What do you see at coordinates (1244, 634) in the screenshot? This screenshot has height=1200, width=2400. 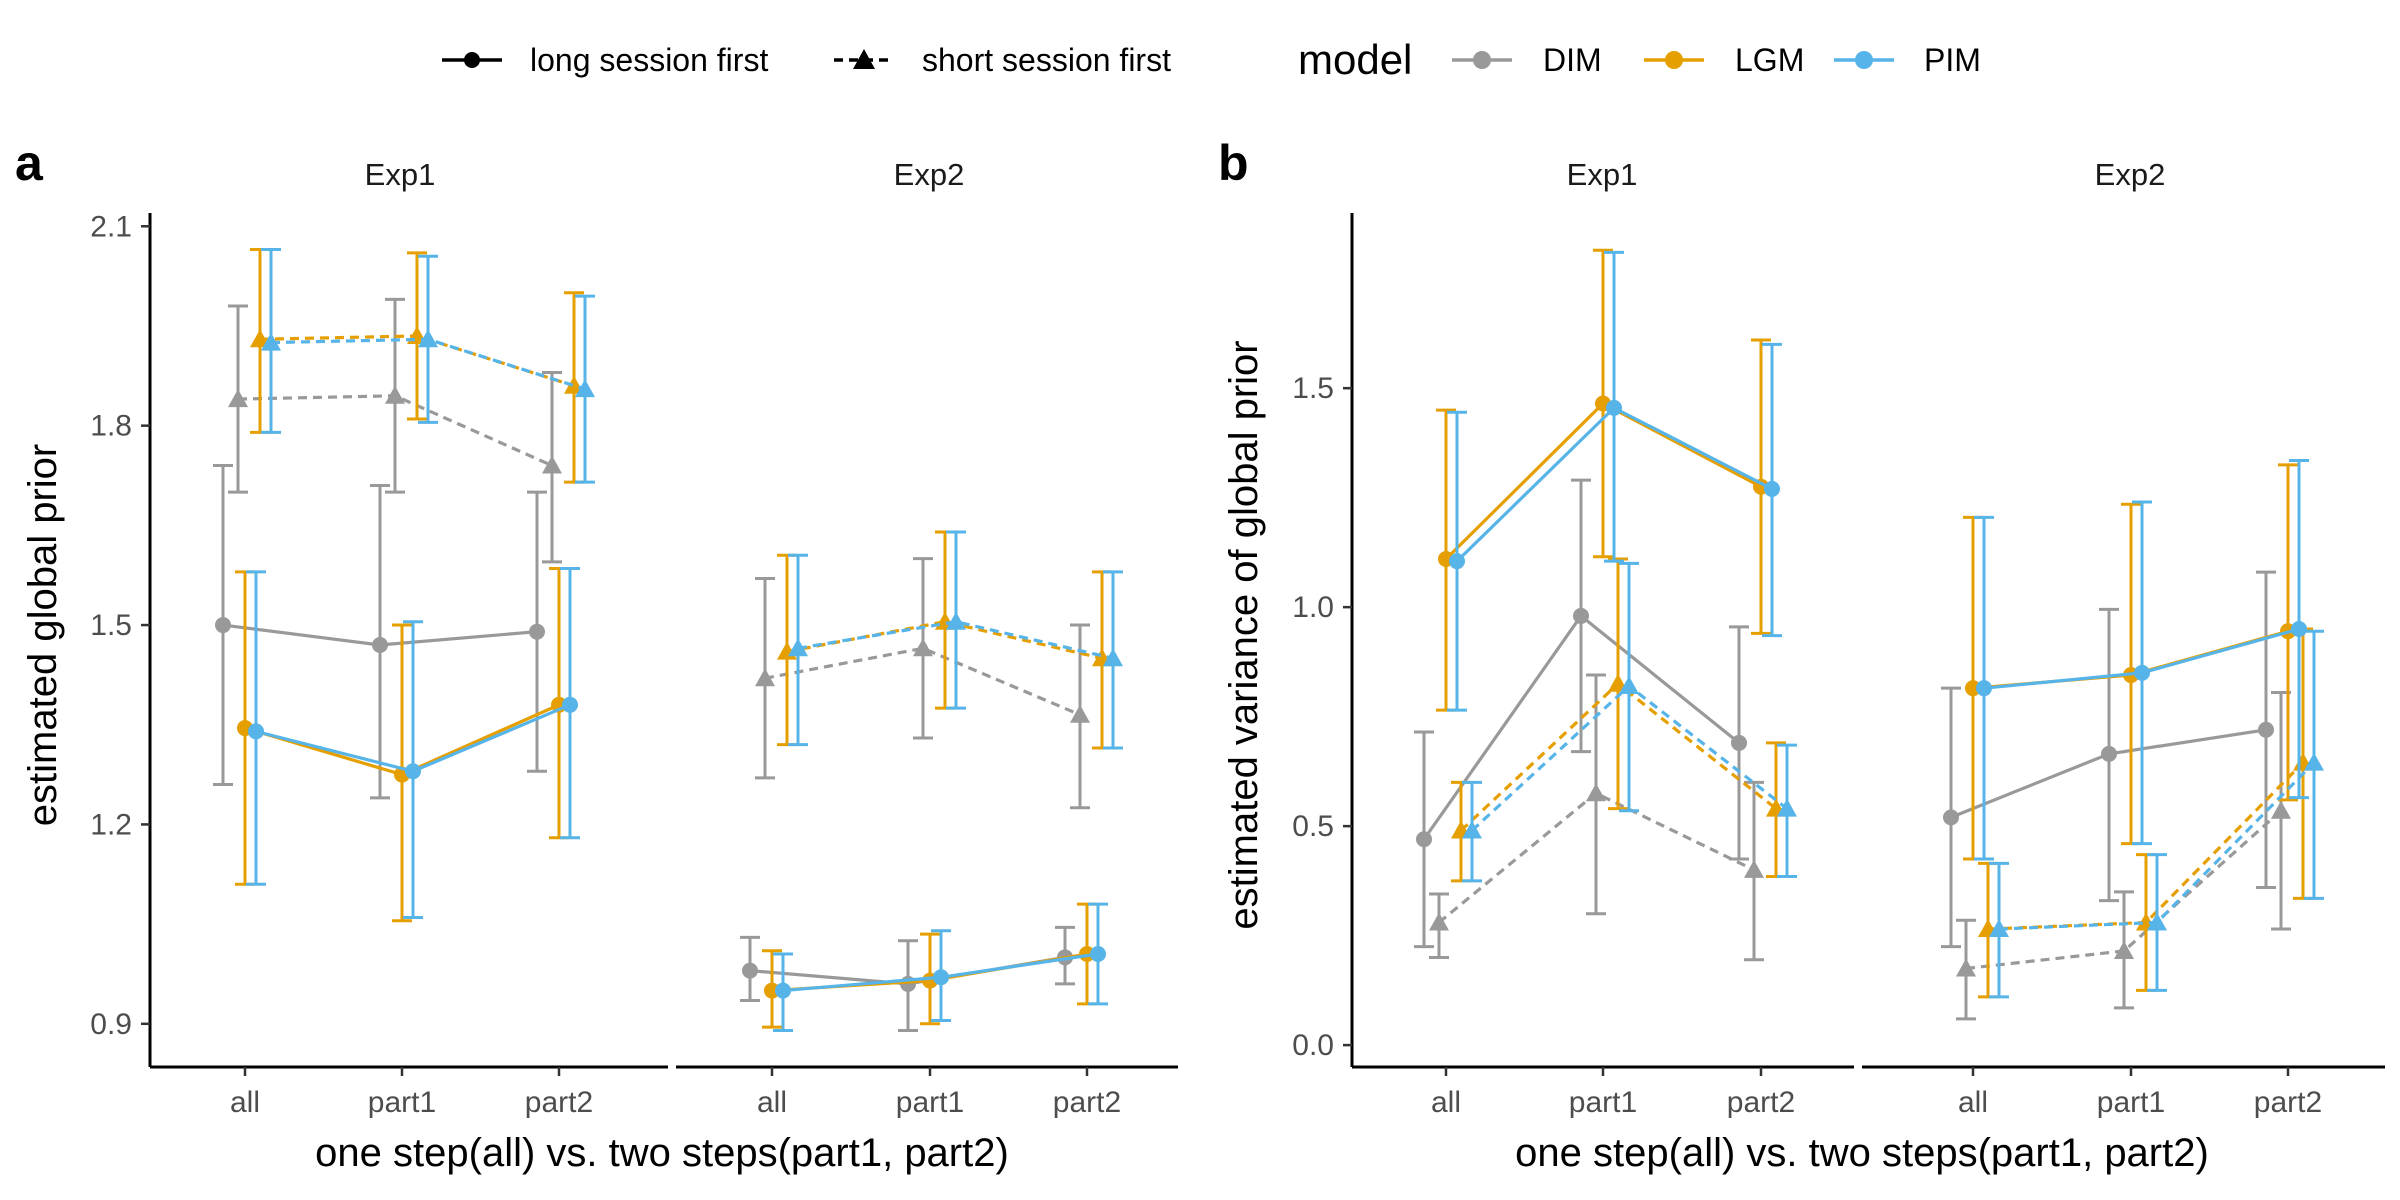 I see `panel-b-y-axis-title: estimated variance of global prior` at bounding box center [1244, 634].